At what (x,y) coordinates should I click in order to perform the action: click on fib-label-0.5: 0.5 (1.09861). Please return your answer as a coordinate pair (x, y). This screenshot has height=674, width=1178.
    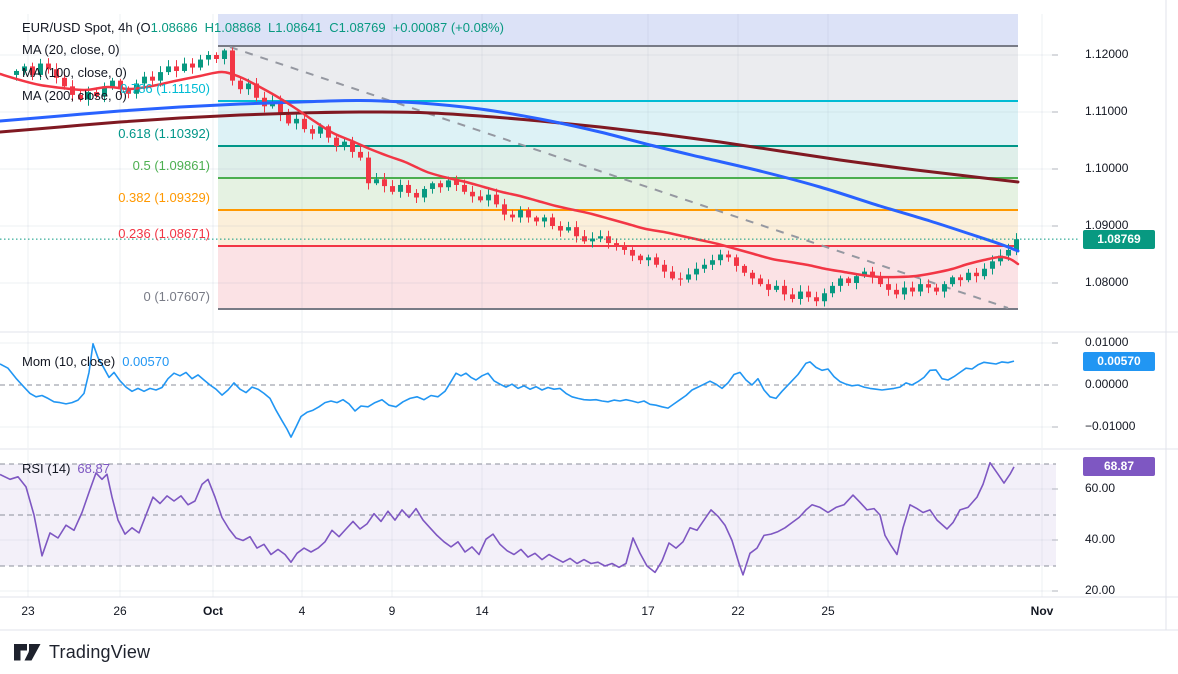
    Looking at the image, I should click on (171, 165).